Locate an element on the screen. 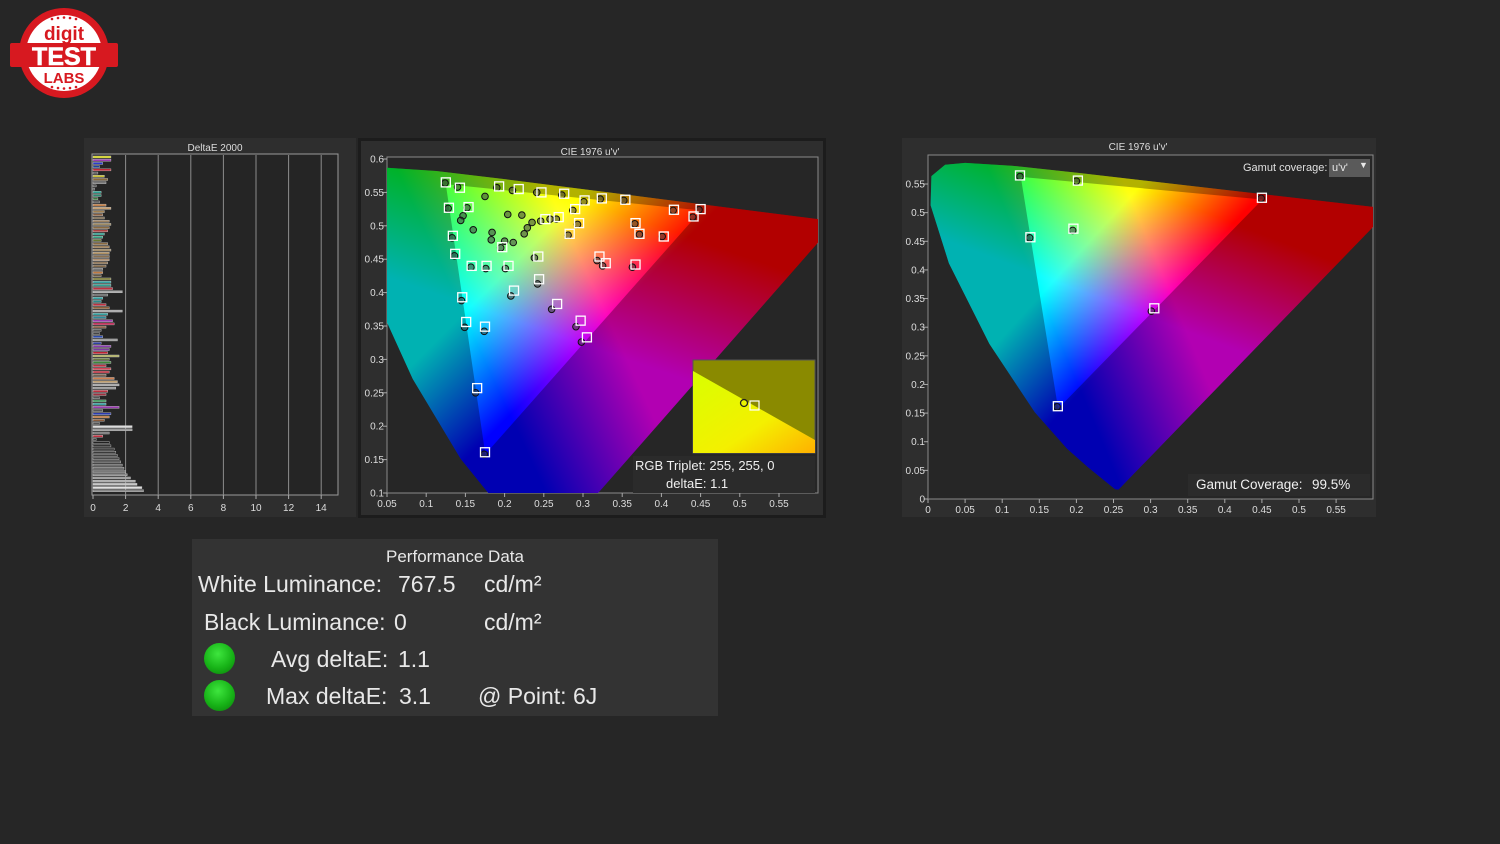 The height and width of the screenshot is (844, 1500). deltae-tick-label: 10 is located at coordinates (256, 508).